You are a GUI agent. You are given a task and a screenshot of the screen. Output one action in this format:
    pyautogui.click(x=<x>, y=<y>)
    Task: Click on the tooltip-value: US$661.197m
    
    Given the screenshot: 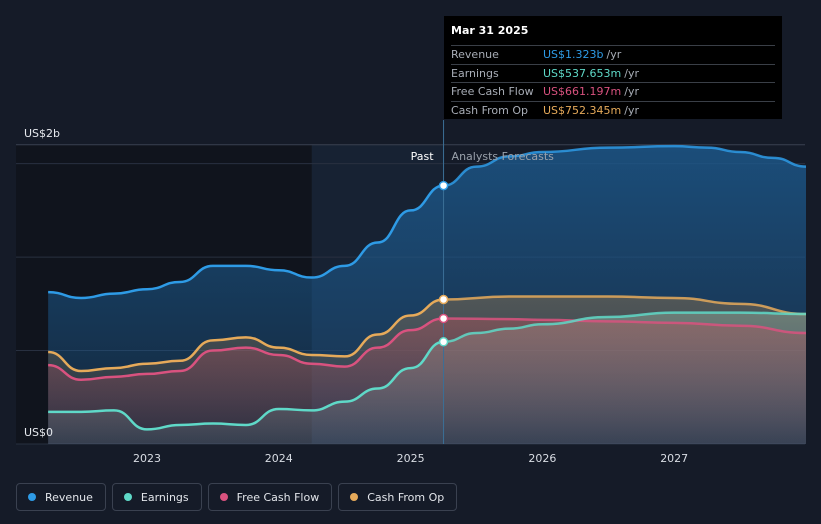 What is the action you would take?
    pyautogui.click(x=582, y=91)
    